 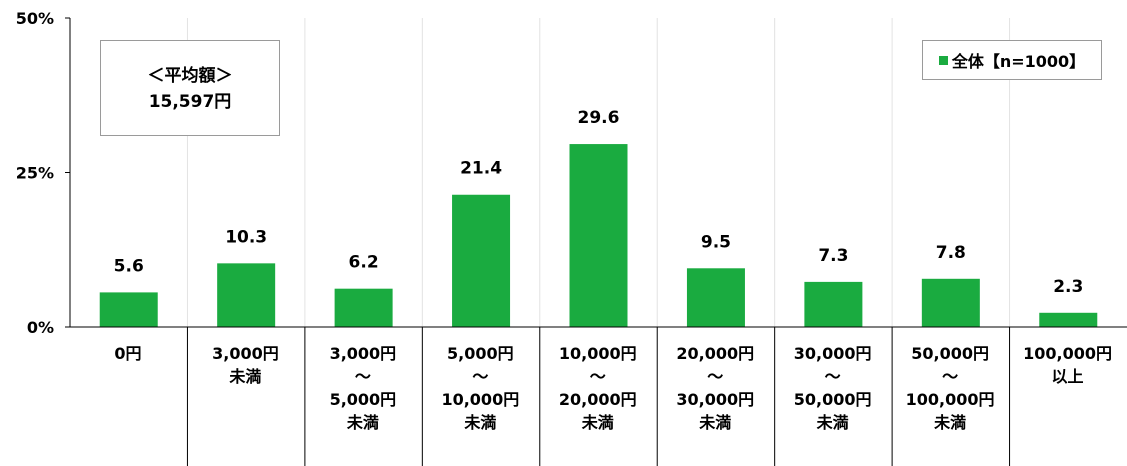 I want to click on value-label: 5.6, so click(x=129, y=266).